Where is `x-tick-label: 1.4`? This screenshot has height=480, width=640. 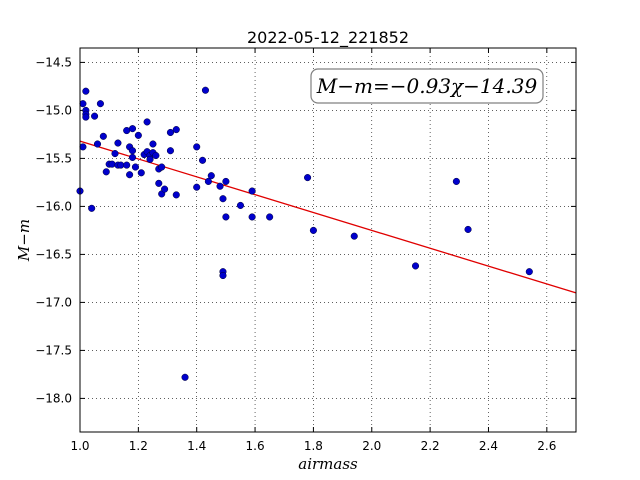 x-tick-label: 1.4 is located at coordinates (196, 446).